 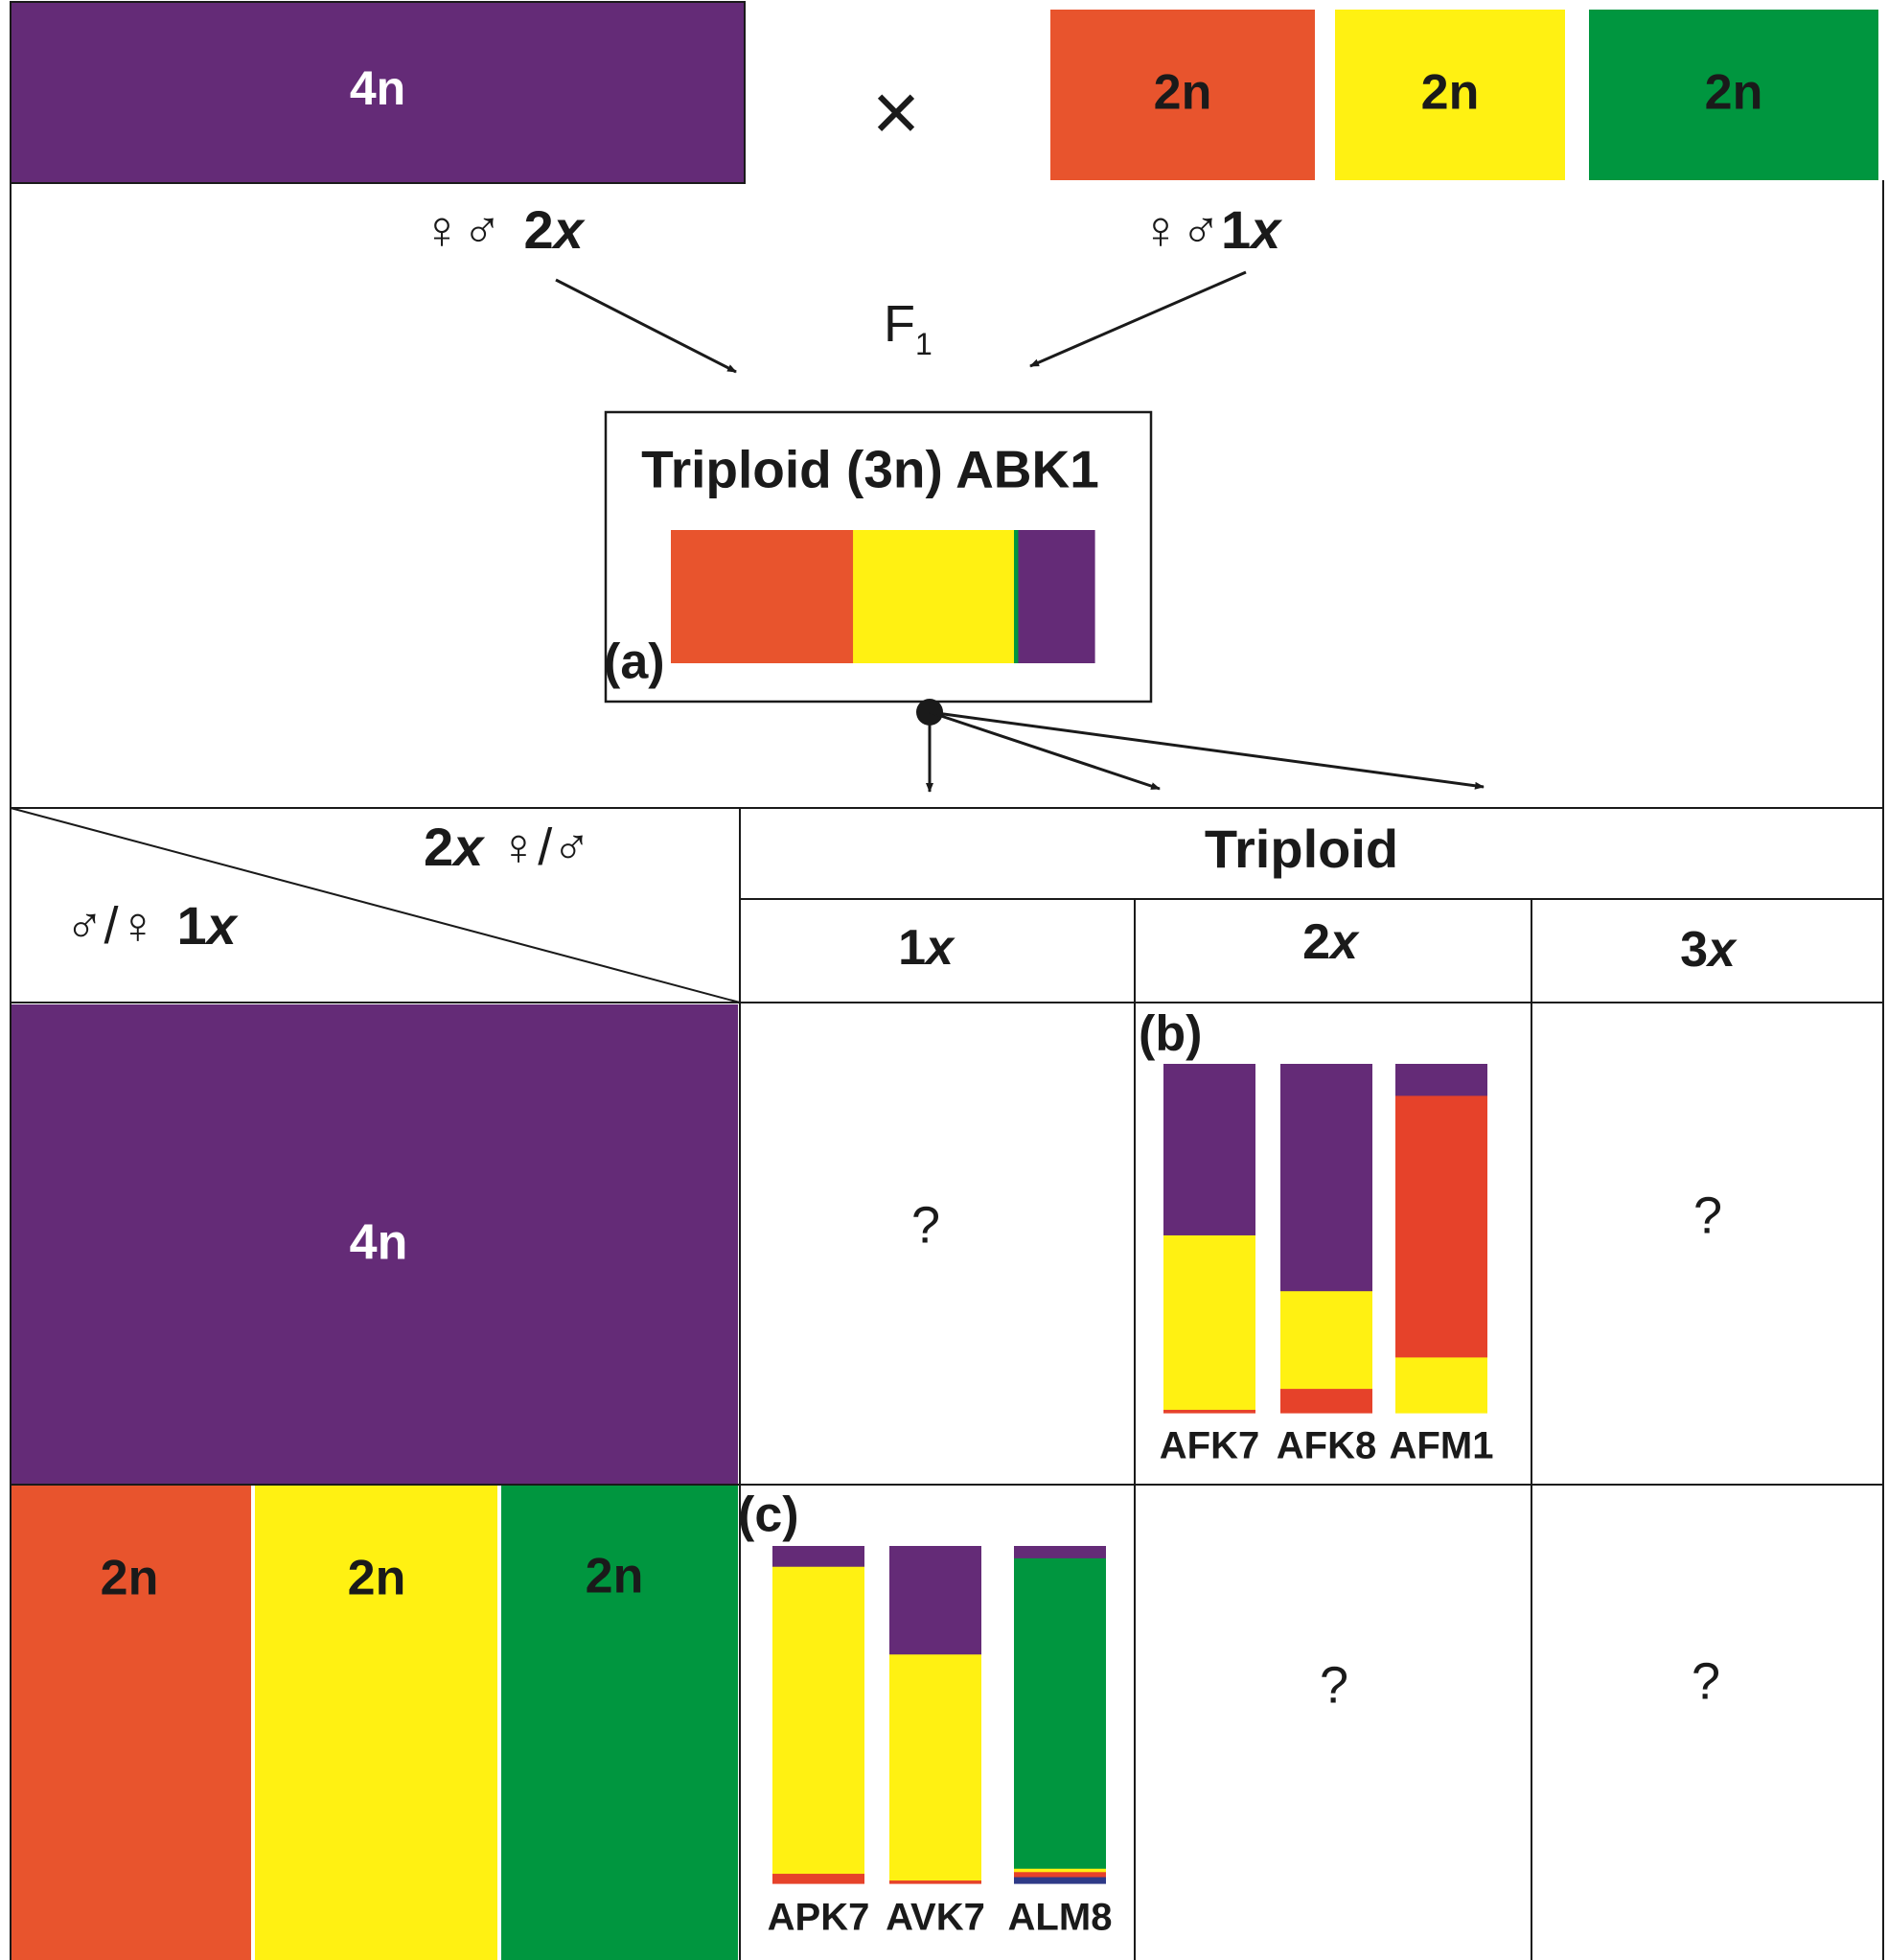 I want to click on f1-label: F1, so click(x=908, y=328).